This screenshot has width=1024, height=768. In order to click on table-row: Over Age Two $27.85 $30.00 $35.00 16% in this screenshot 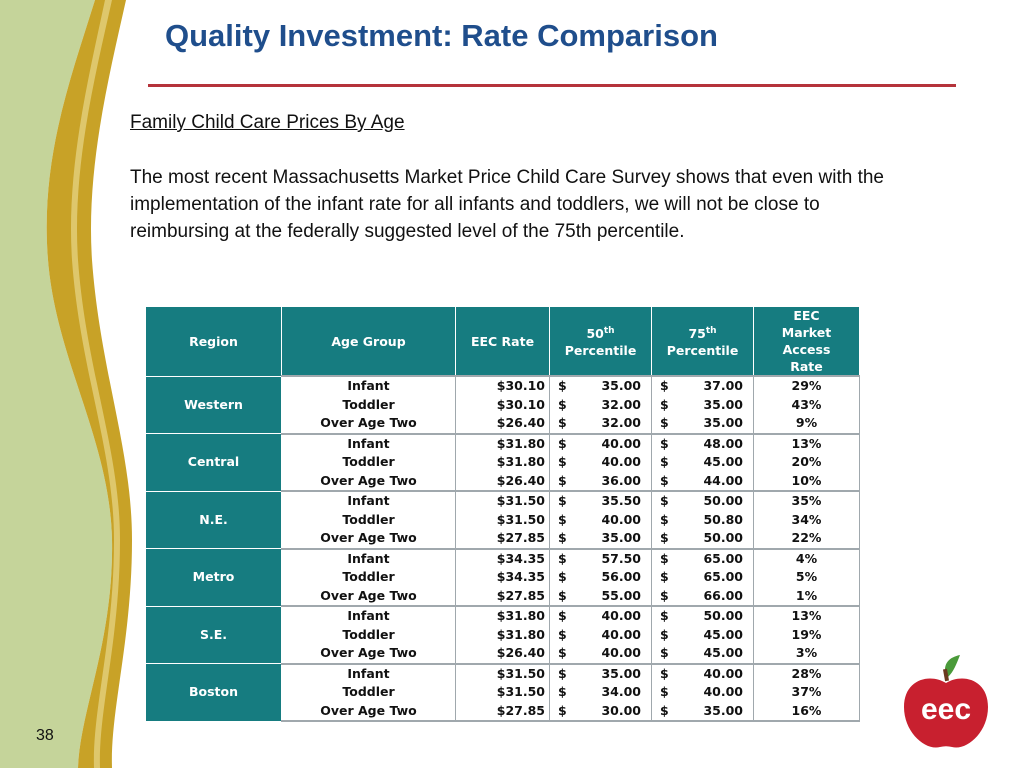, I will do `click(503, 711)`.